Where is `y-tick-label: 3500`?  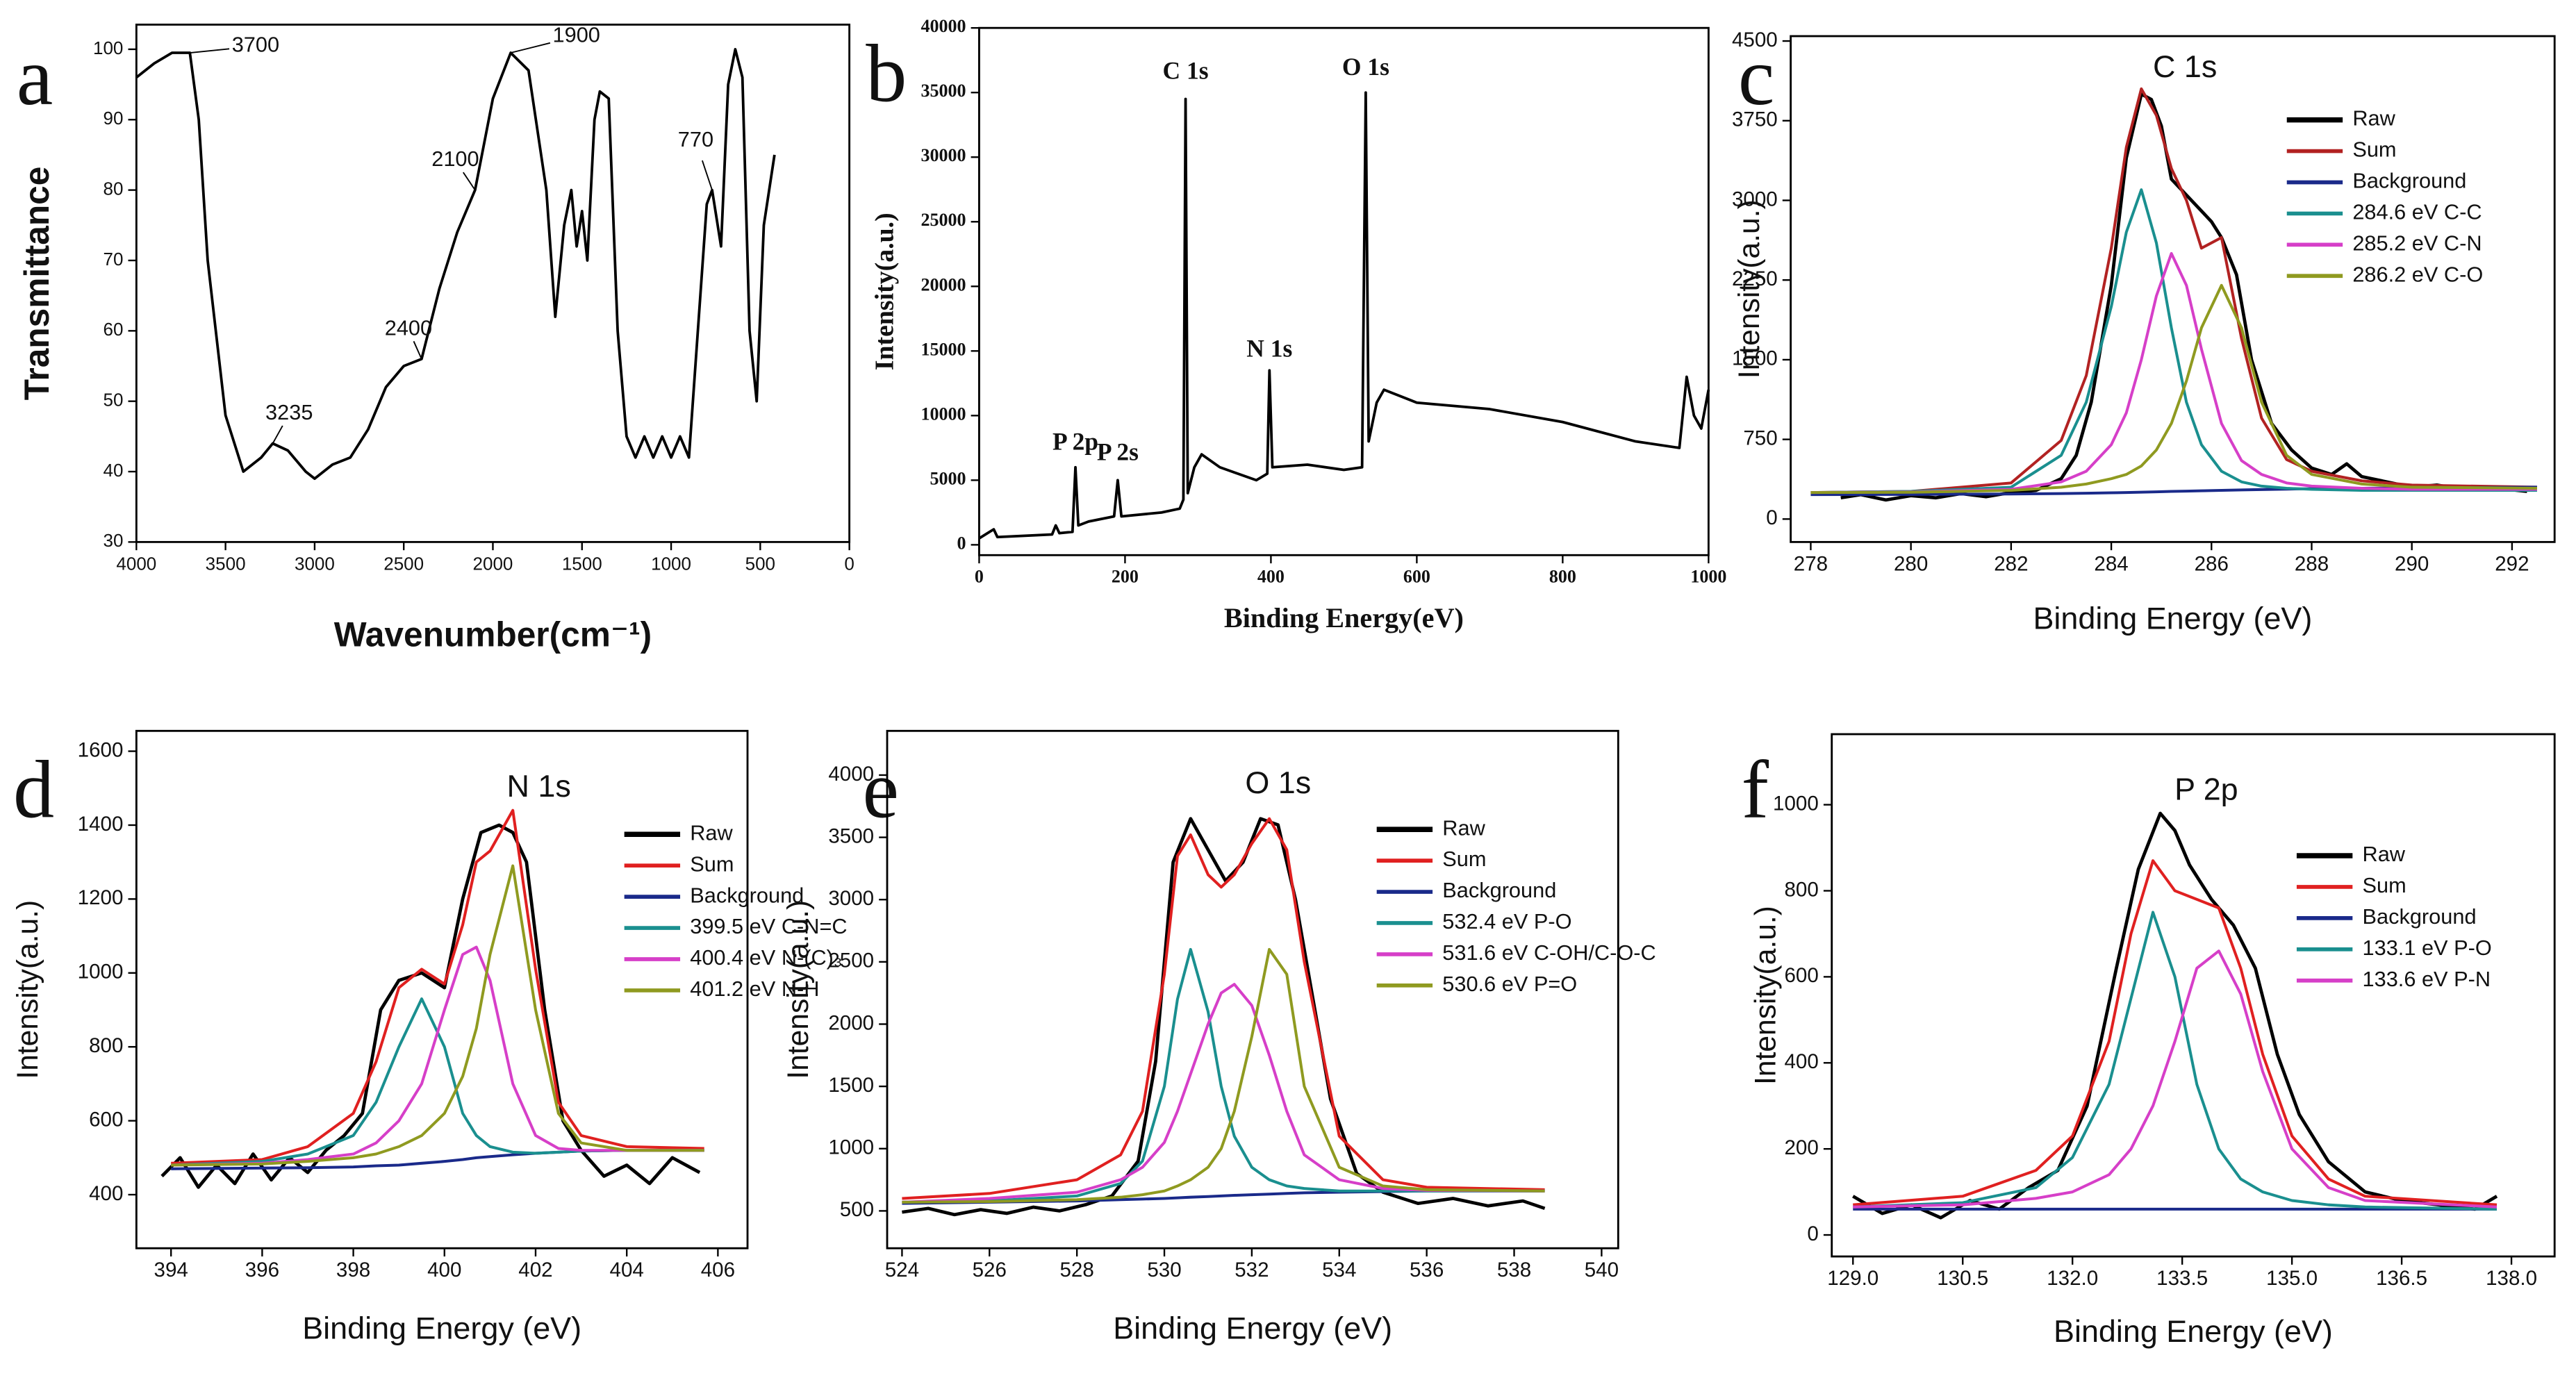
y-tick-label: 3500 is located at coordinates (851, 835).